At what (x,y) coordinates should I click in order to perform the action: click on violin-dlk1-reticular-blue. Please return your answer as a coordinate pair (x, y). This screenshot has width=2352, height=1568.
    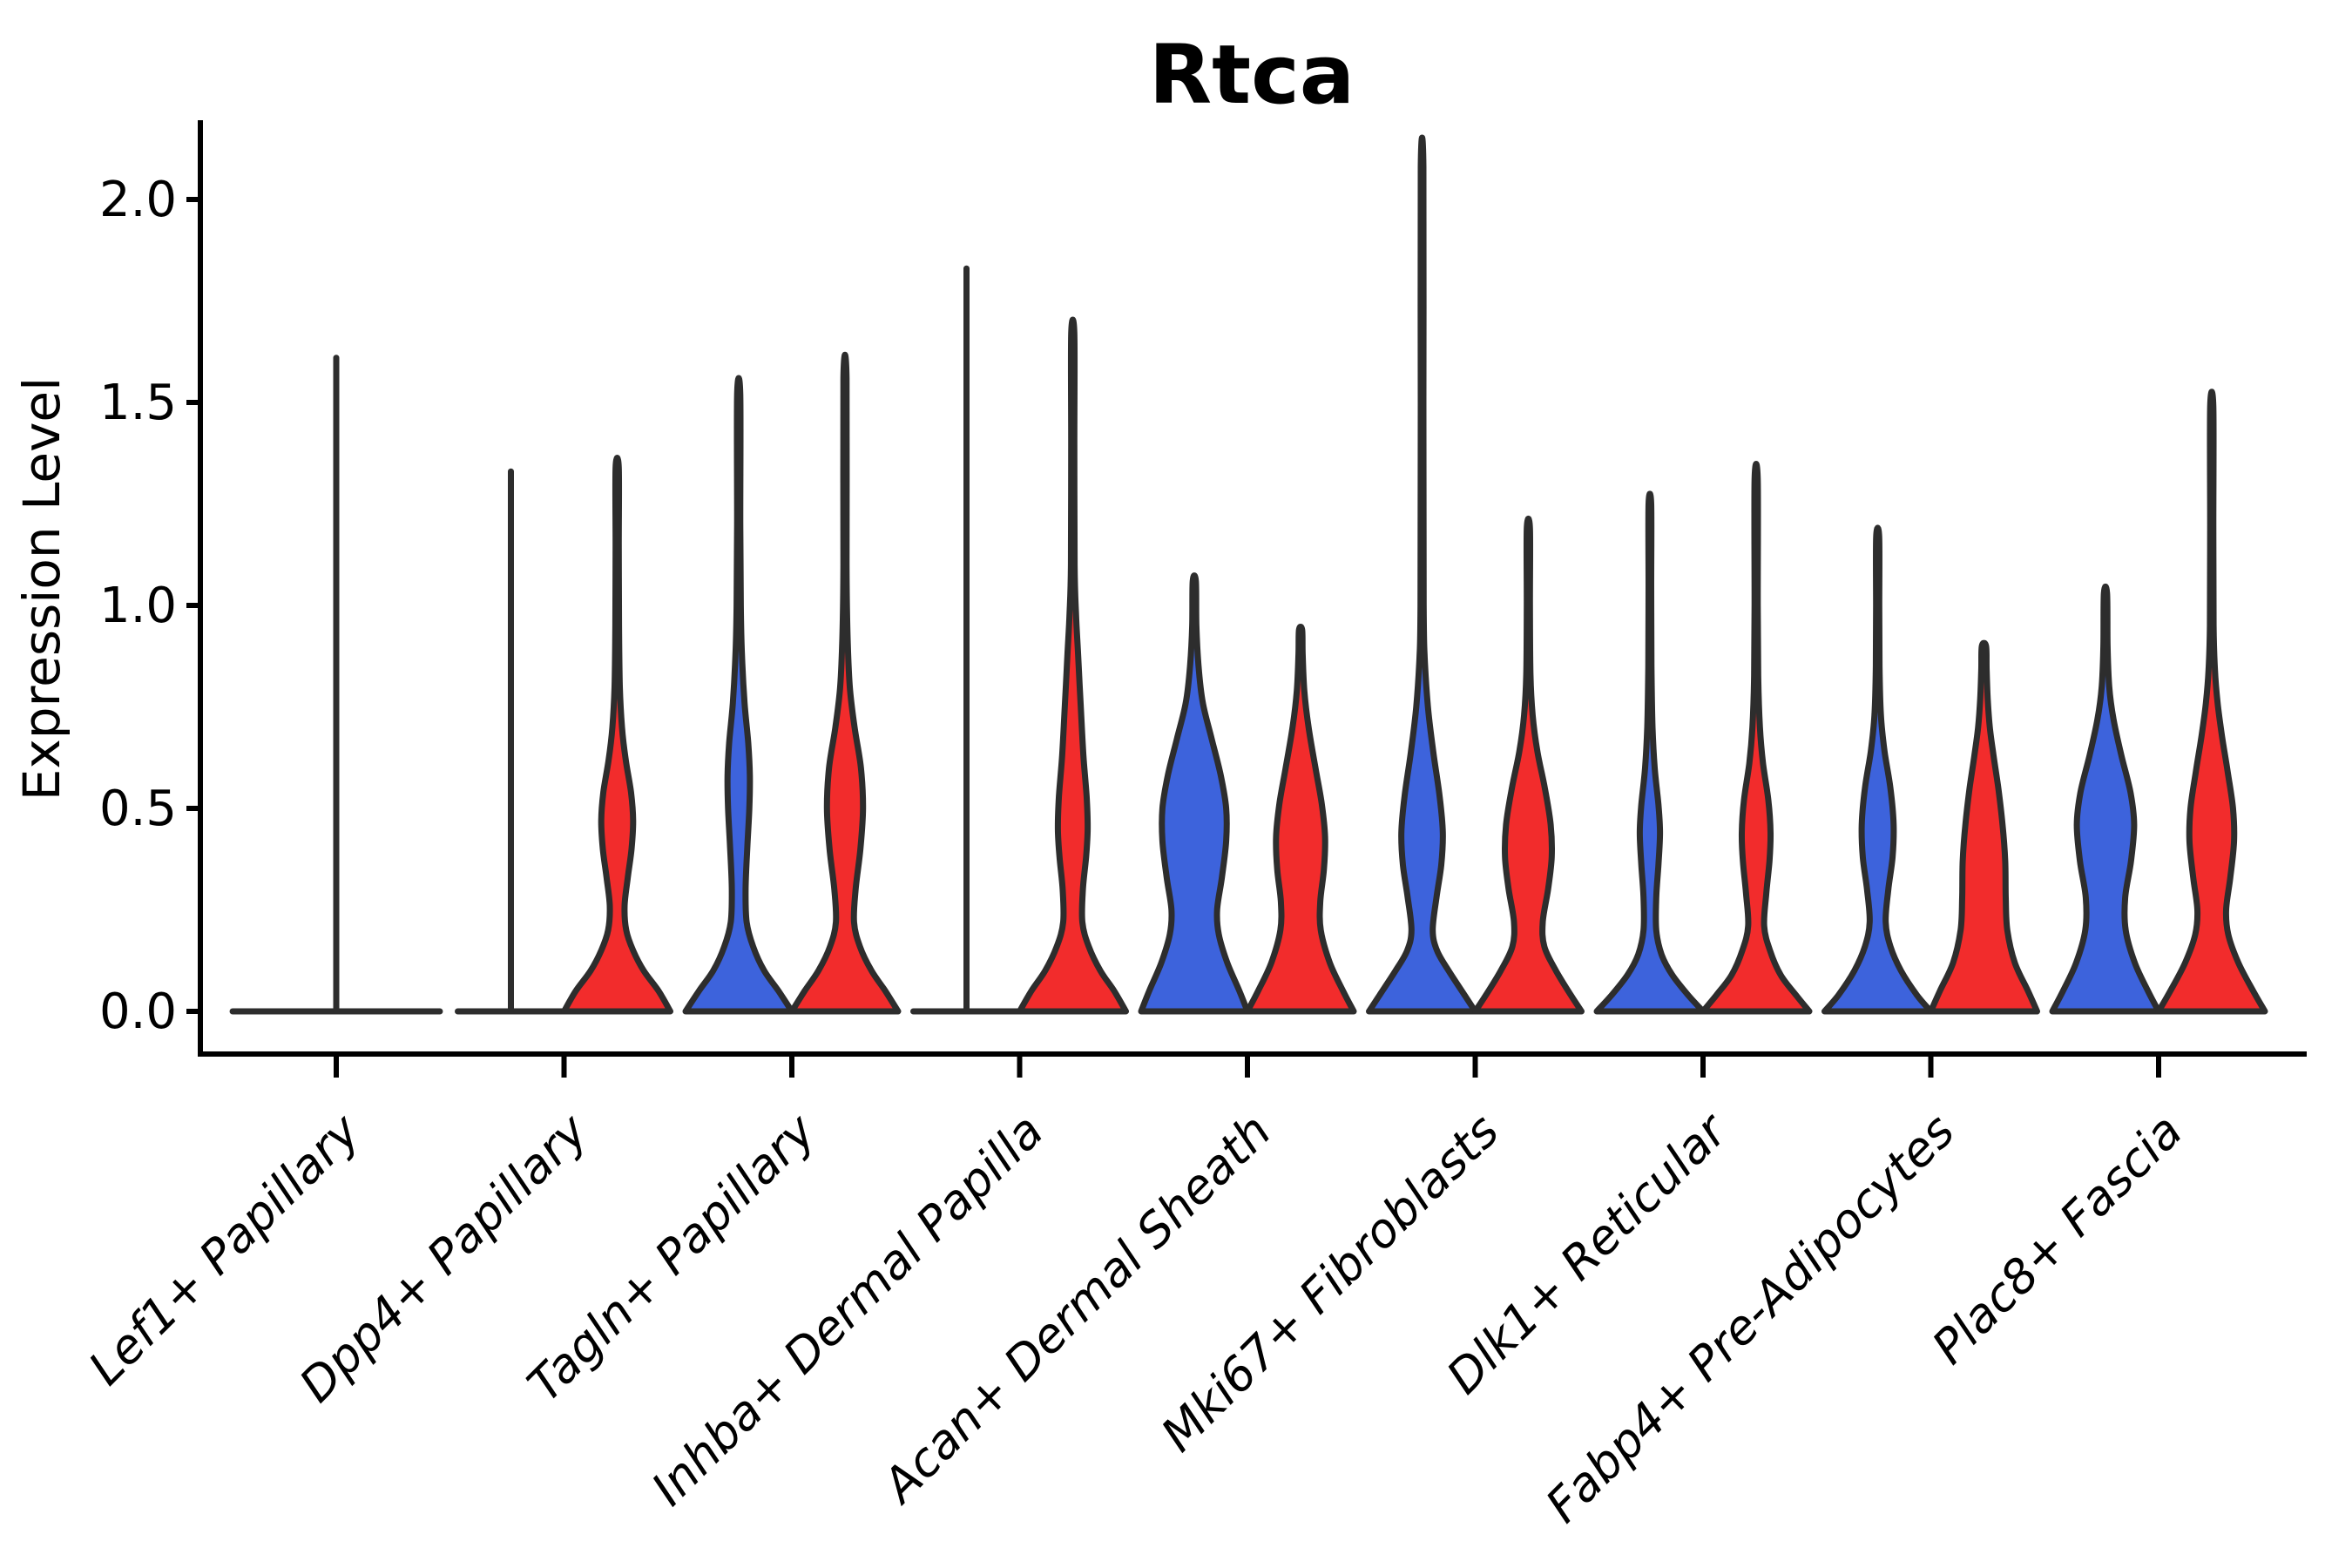
    Looking at the image, I should click on (1650, 752).